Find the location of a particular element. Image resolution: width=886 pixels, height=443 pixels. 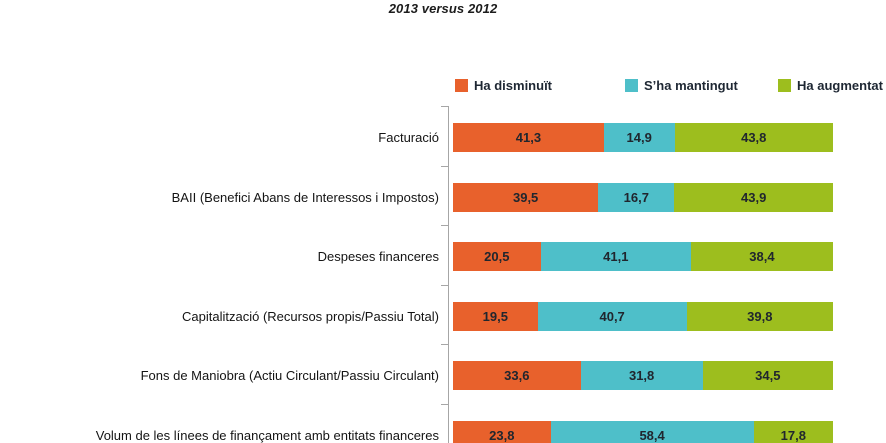

bar-row: 39,5 16,7 43,9 is located at coordinates (643, 197).